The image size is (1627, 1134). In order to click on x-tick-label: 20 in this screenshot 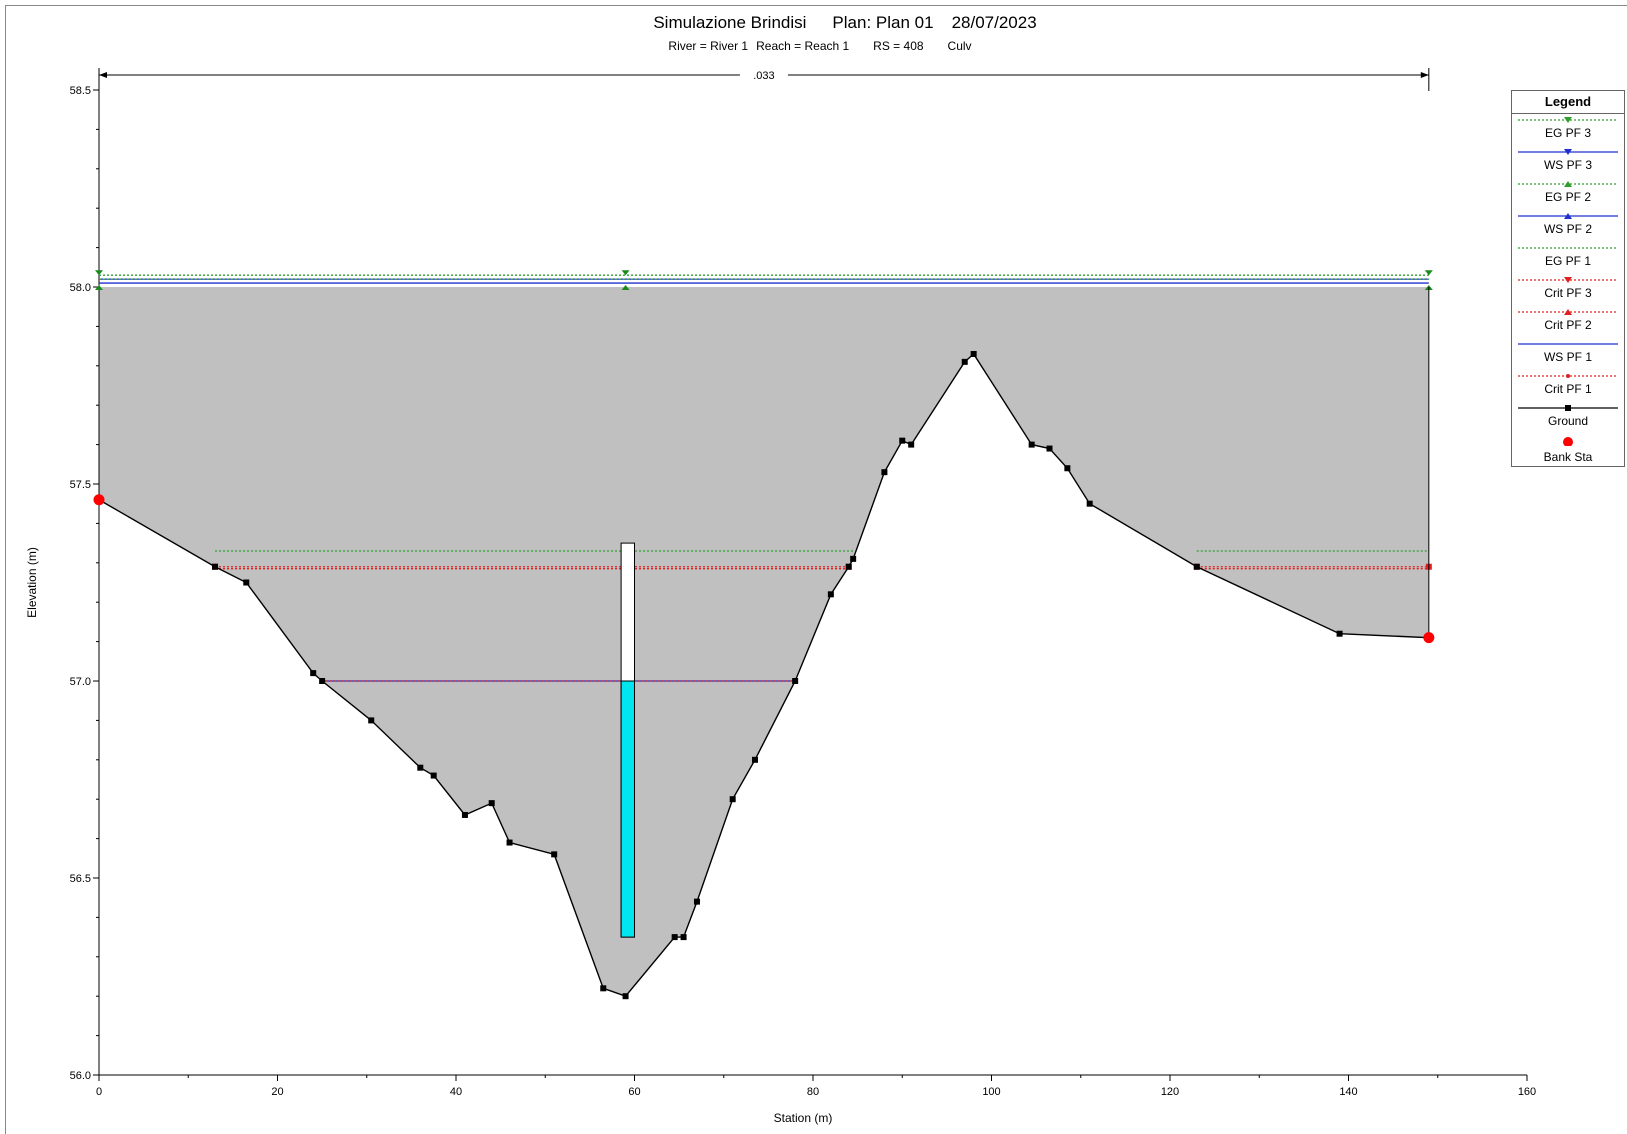, I will do `click(277, 1092)`.